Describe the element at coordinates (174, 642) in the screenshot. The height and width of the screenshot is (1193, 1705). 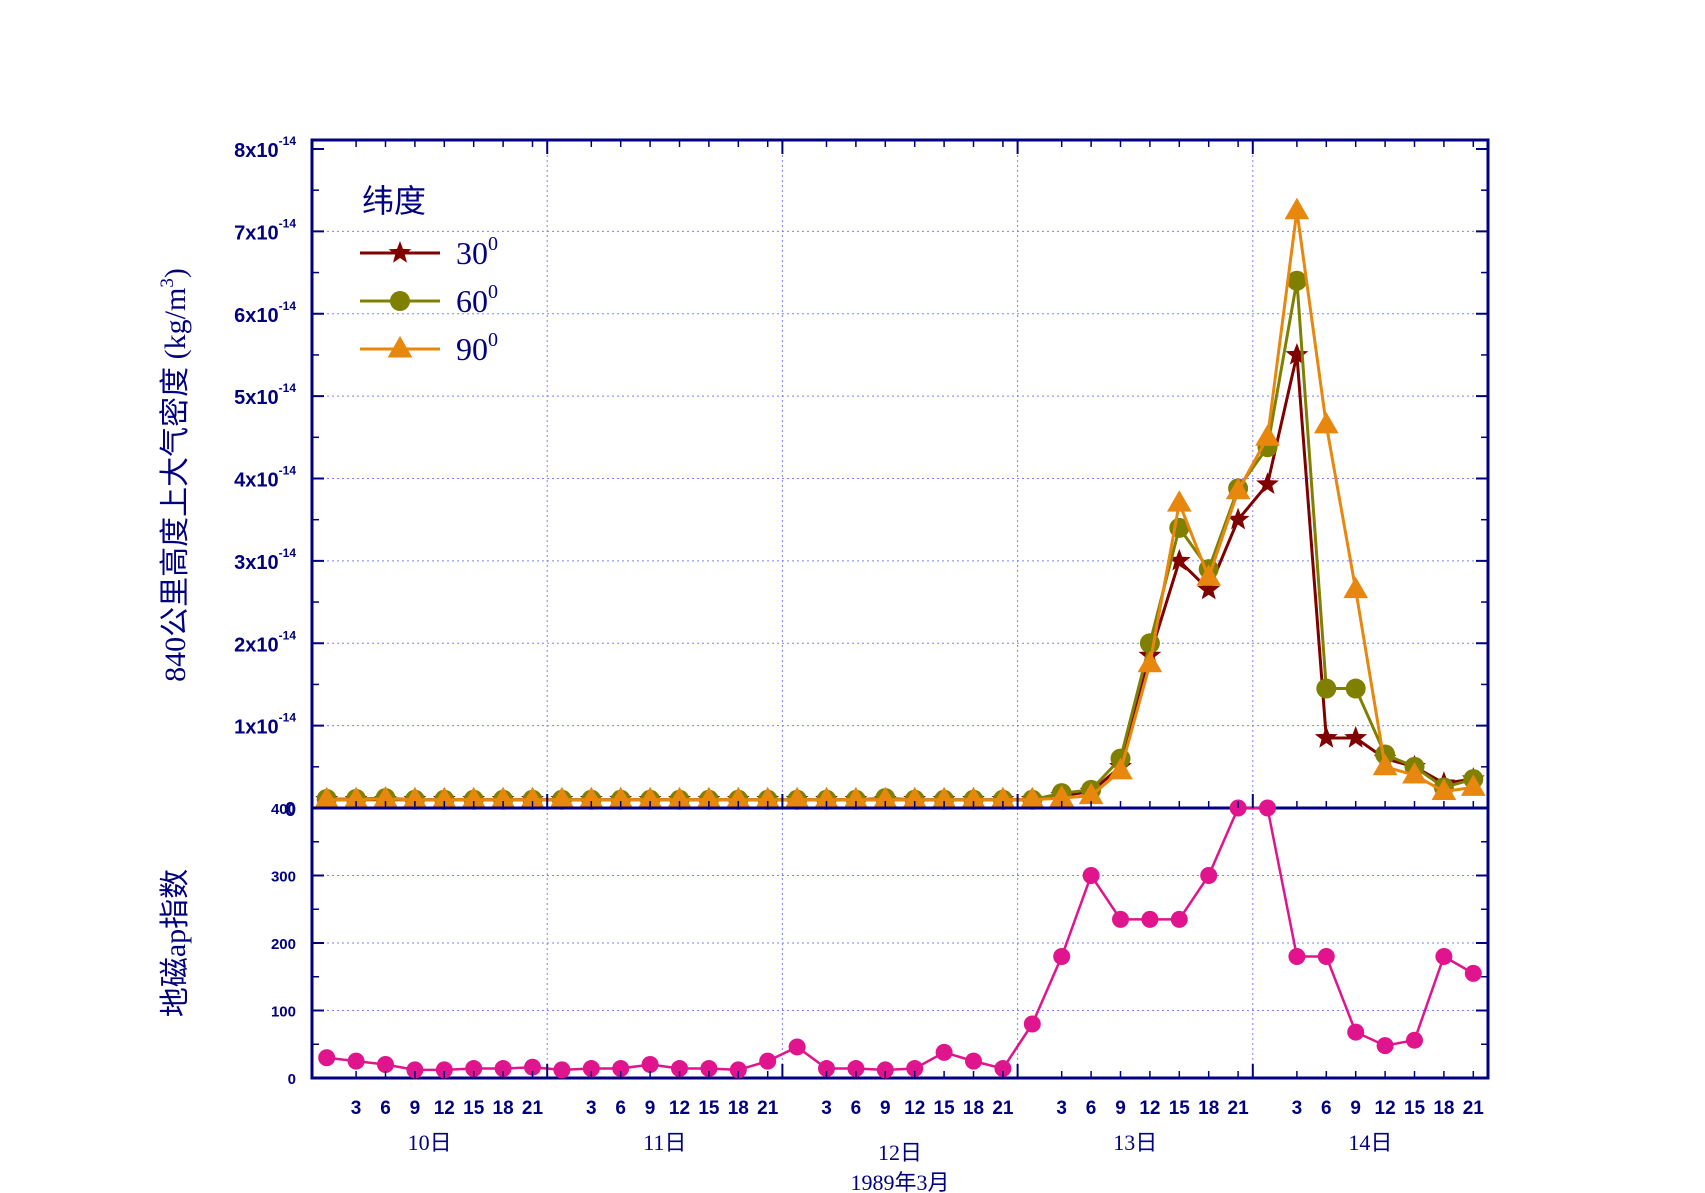
I see `axis-titles: 840公里高度上大气密度 (kg/m3) 地磁ap指数` at that location.